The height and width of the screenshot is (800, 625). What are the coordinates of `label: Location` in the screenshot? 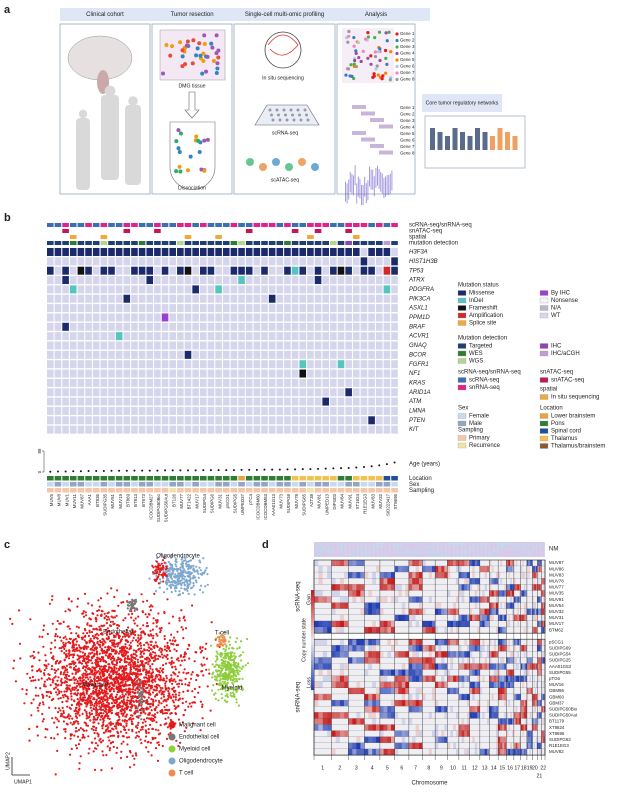 It's located at (551, 409).